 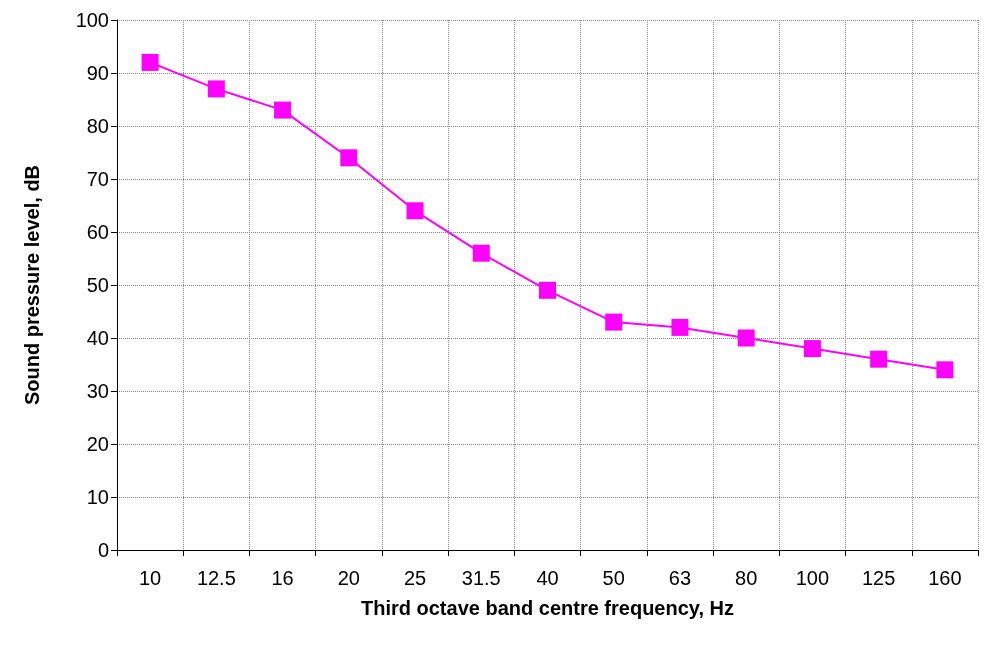 What do you see at coordinates (746, 578) in the screenshot?
I see `x-tick-label: 80` at bounding box center [746, 578].